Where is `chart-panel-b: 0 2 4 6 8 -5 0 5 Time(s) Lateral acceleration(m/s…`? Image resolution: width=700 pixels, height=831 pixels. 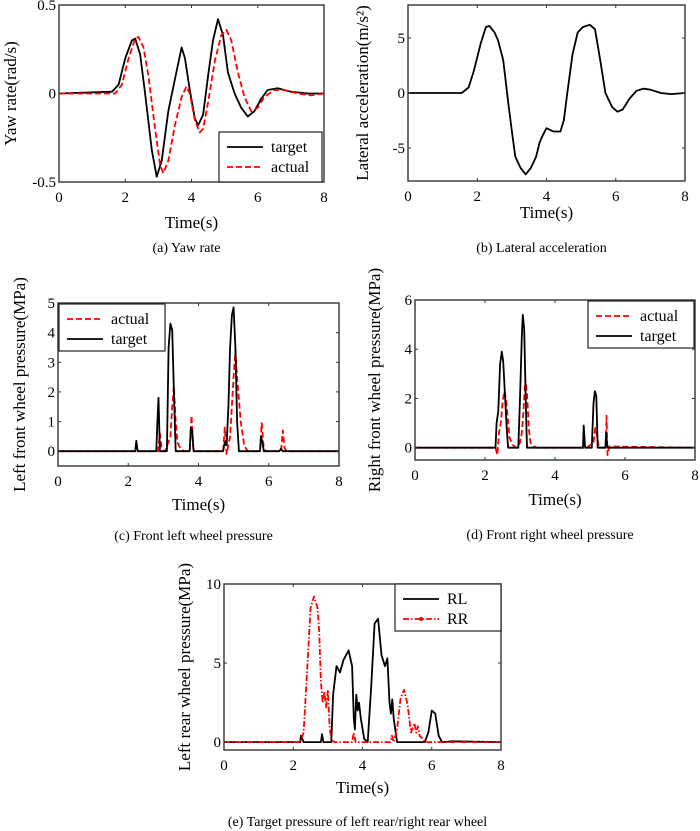 chart-panel-b: 0 2 4 6 8 -5 0 5 Time(s) Lateral acceleration(m/s… is located at coordinates (521, 130).